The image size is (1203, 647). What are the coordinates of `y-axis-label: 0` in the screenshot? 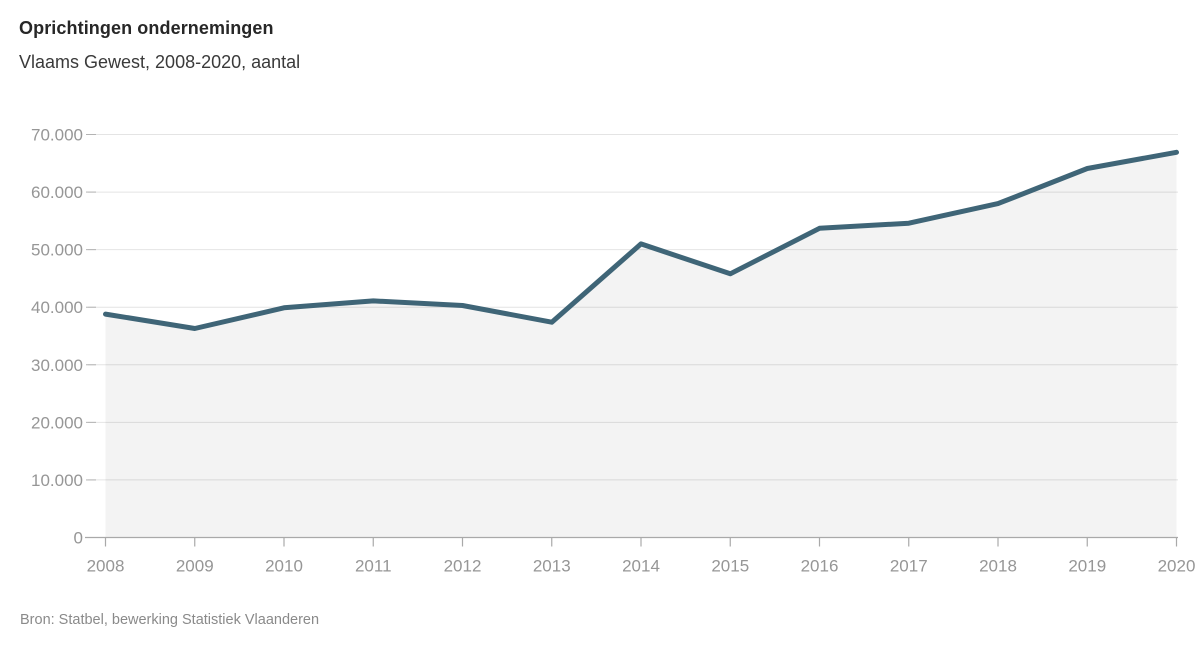 It's located at (78, 538).